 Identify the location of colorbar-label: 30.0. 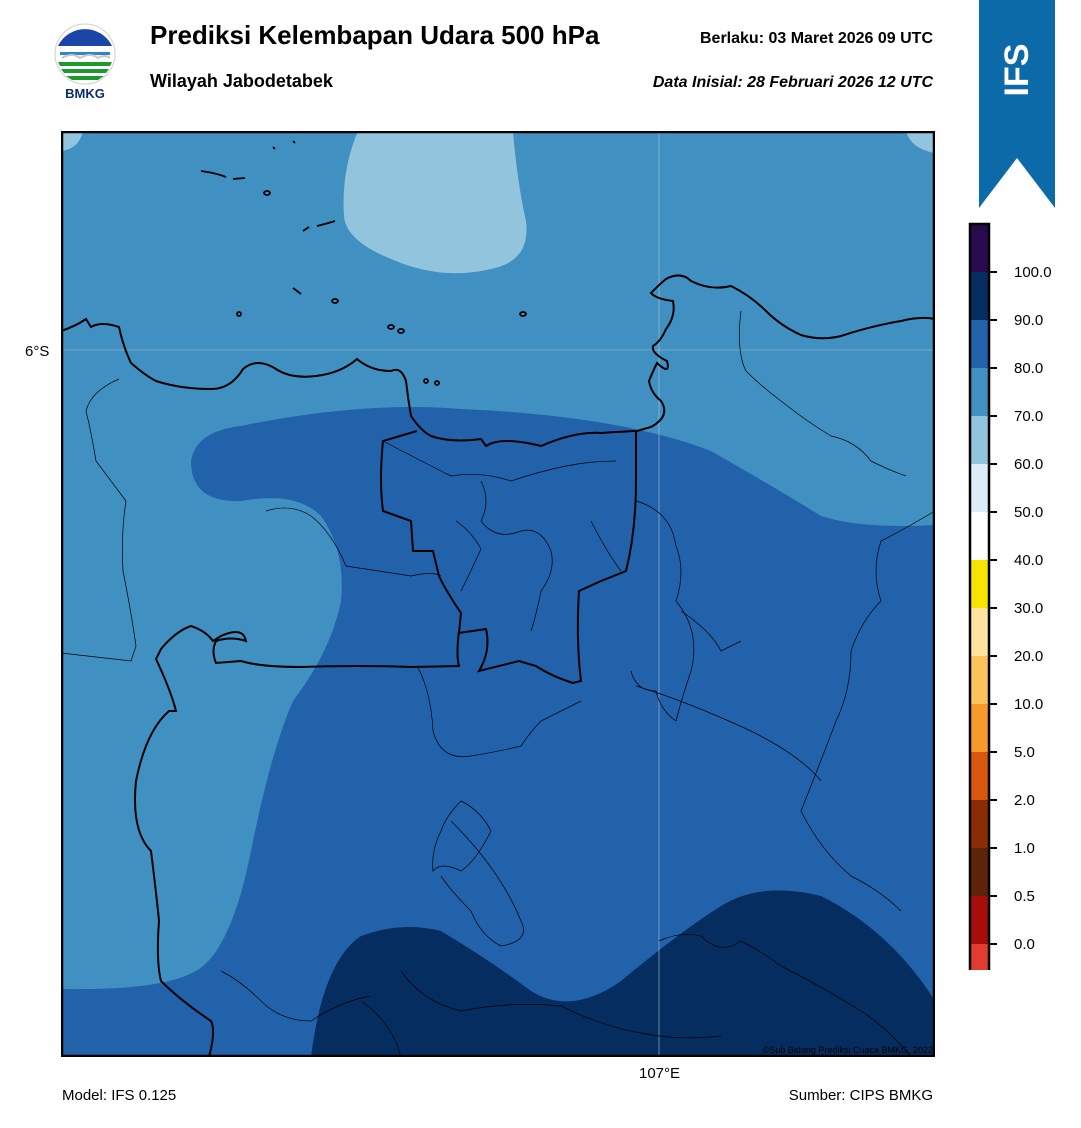
(1028, 608).